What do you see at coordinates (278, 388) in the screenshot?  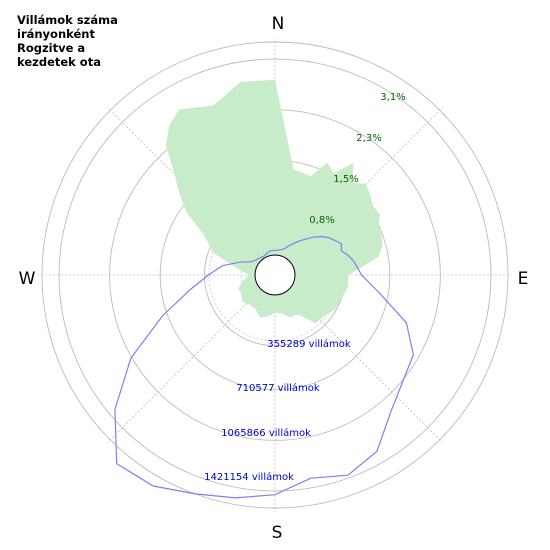 I see `count-tick-label: 710577 villámok` at bounding box center [278, 388].